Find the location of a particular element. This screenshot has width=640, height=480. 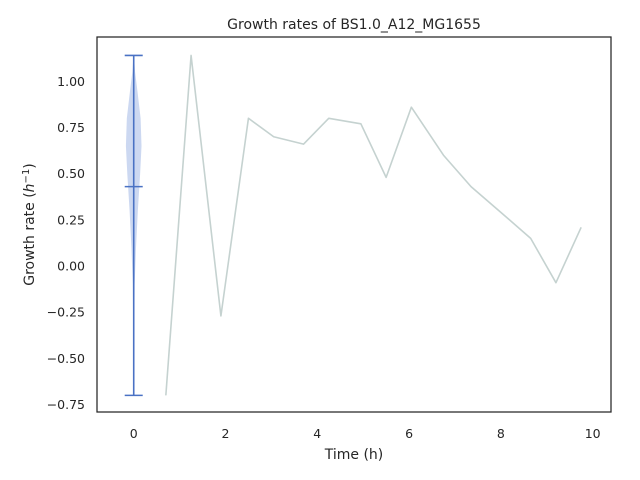

y-tick-label: −0.50 is located at coordinates (66, 358).